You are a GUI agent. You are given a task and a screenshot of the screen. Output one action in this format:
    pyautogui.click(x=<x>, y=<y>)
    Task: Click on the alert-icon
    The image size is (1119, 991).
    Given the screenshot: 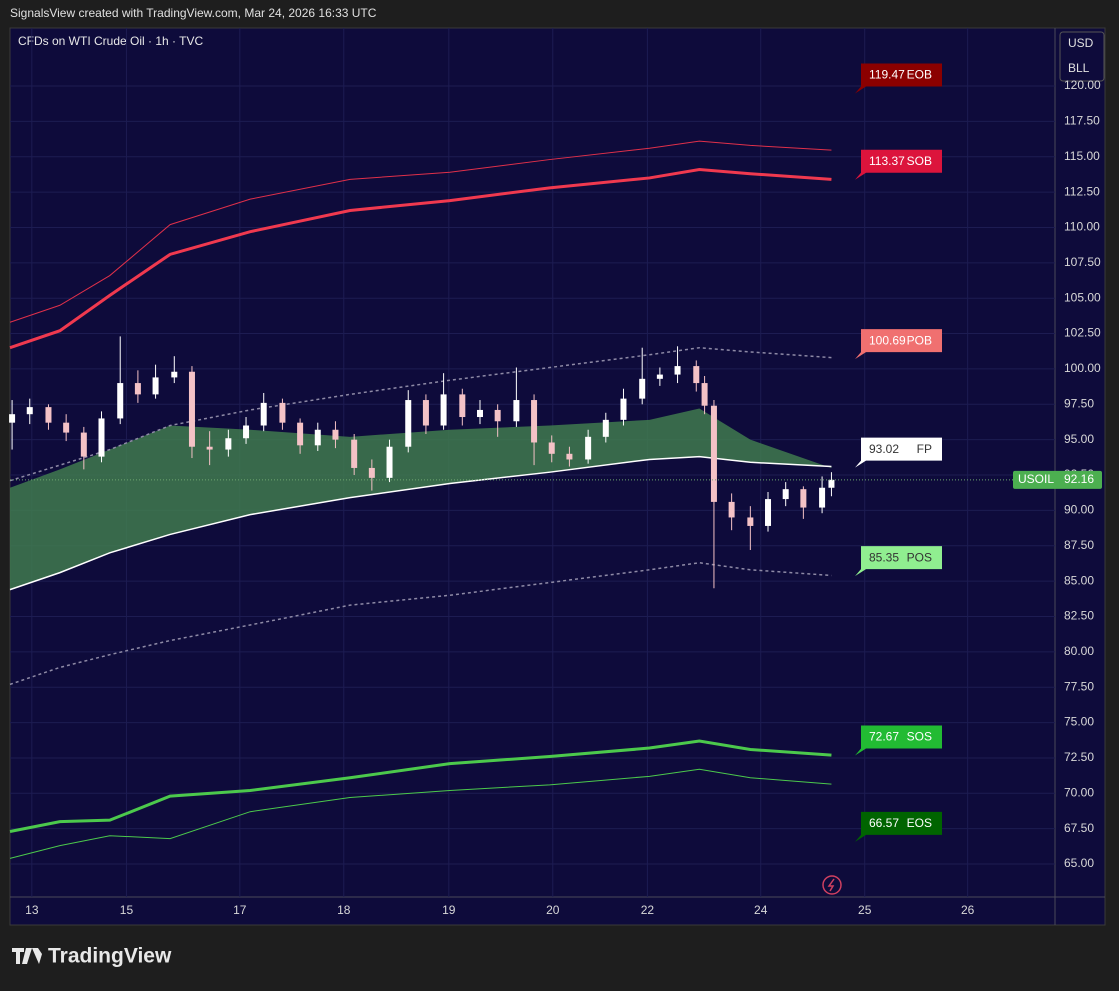 What is the action you would take?
    pyautogui.click(x=832, y=885)
    